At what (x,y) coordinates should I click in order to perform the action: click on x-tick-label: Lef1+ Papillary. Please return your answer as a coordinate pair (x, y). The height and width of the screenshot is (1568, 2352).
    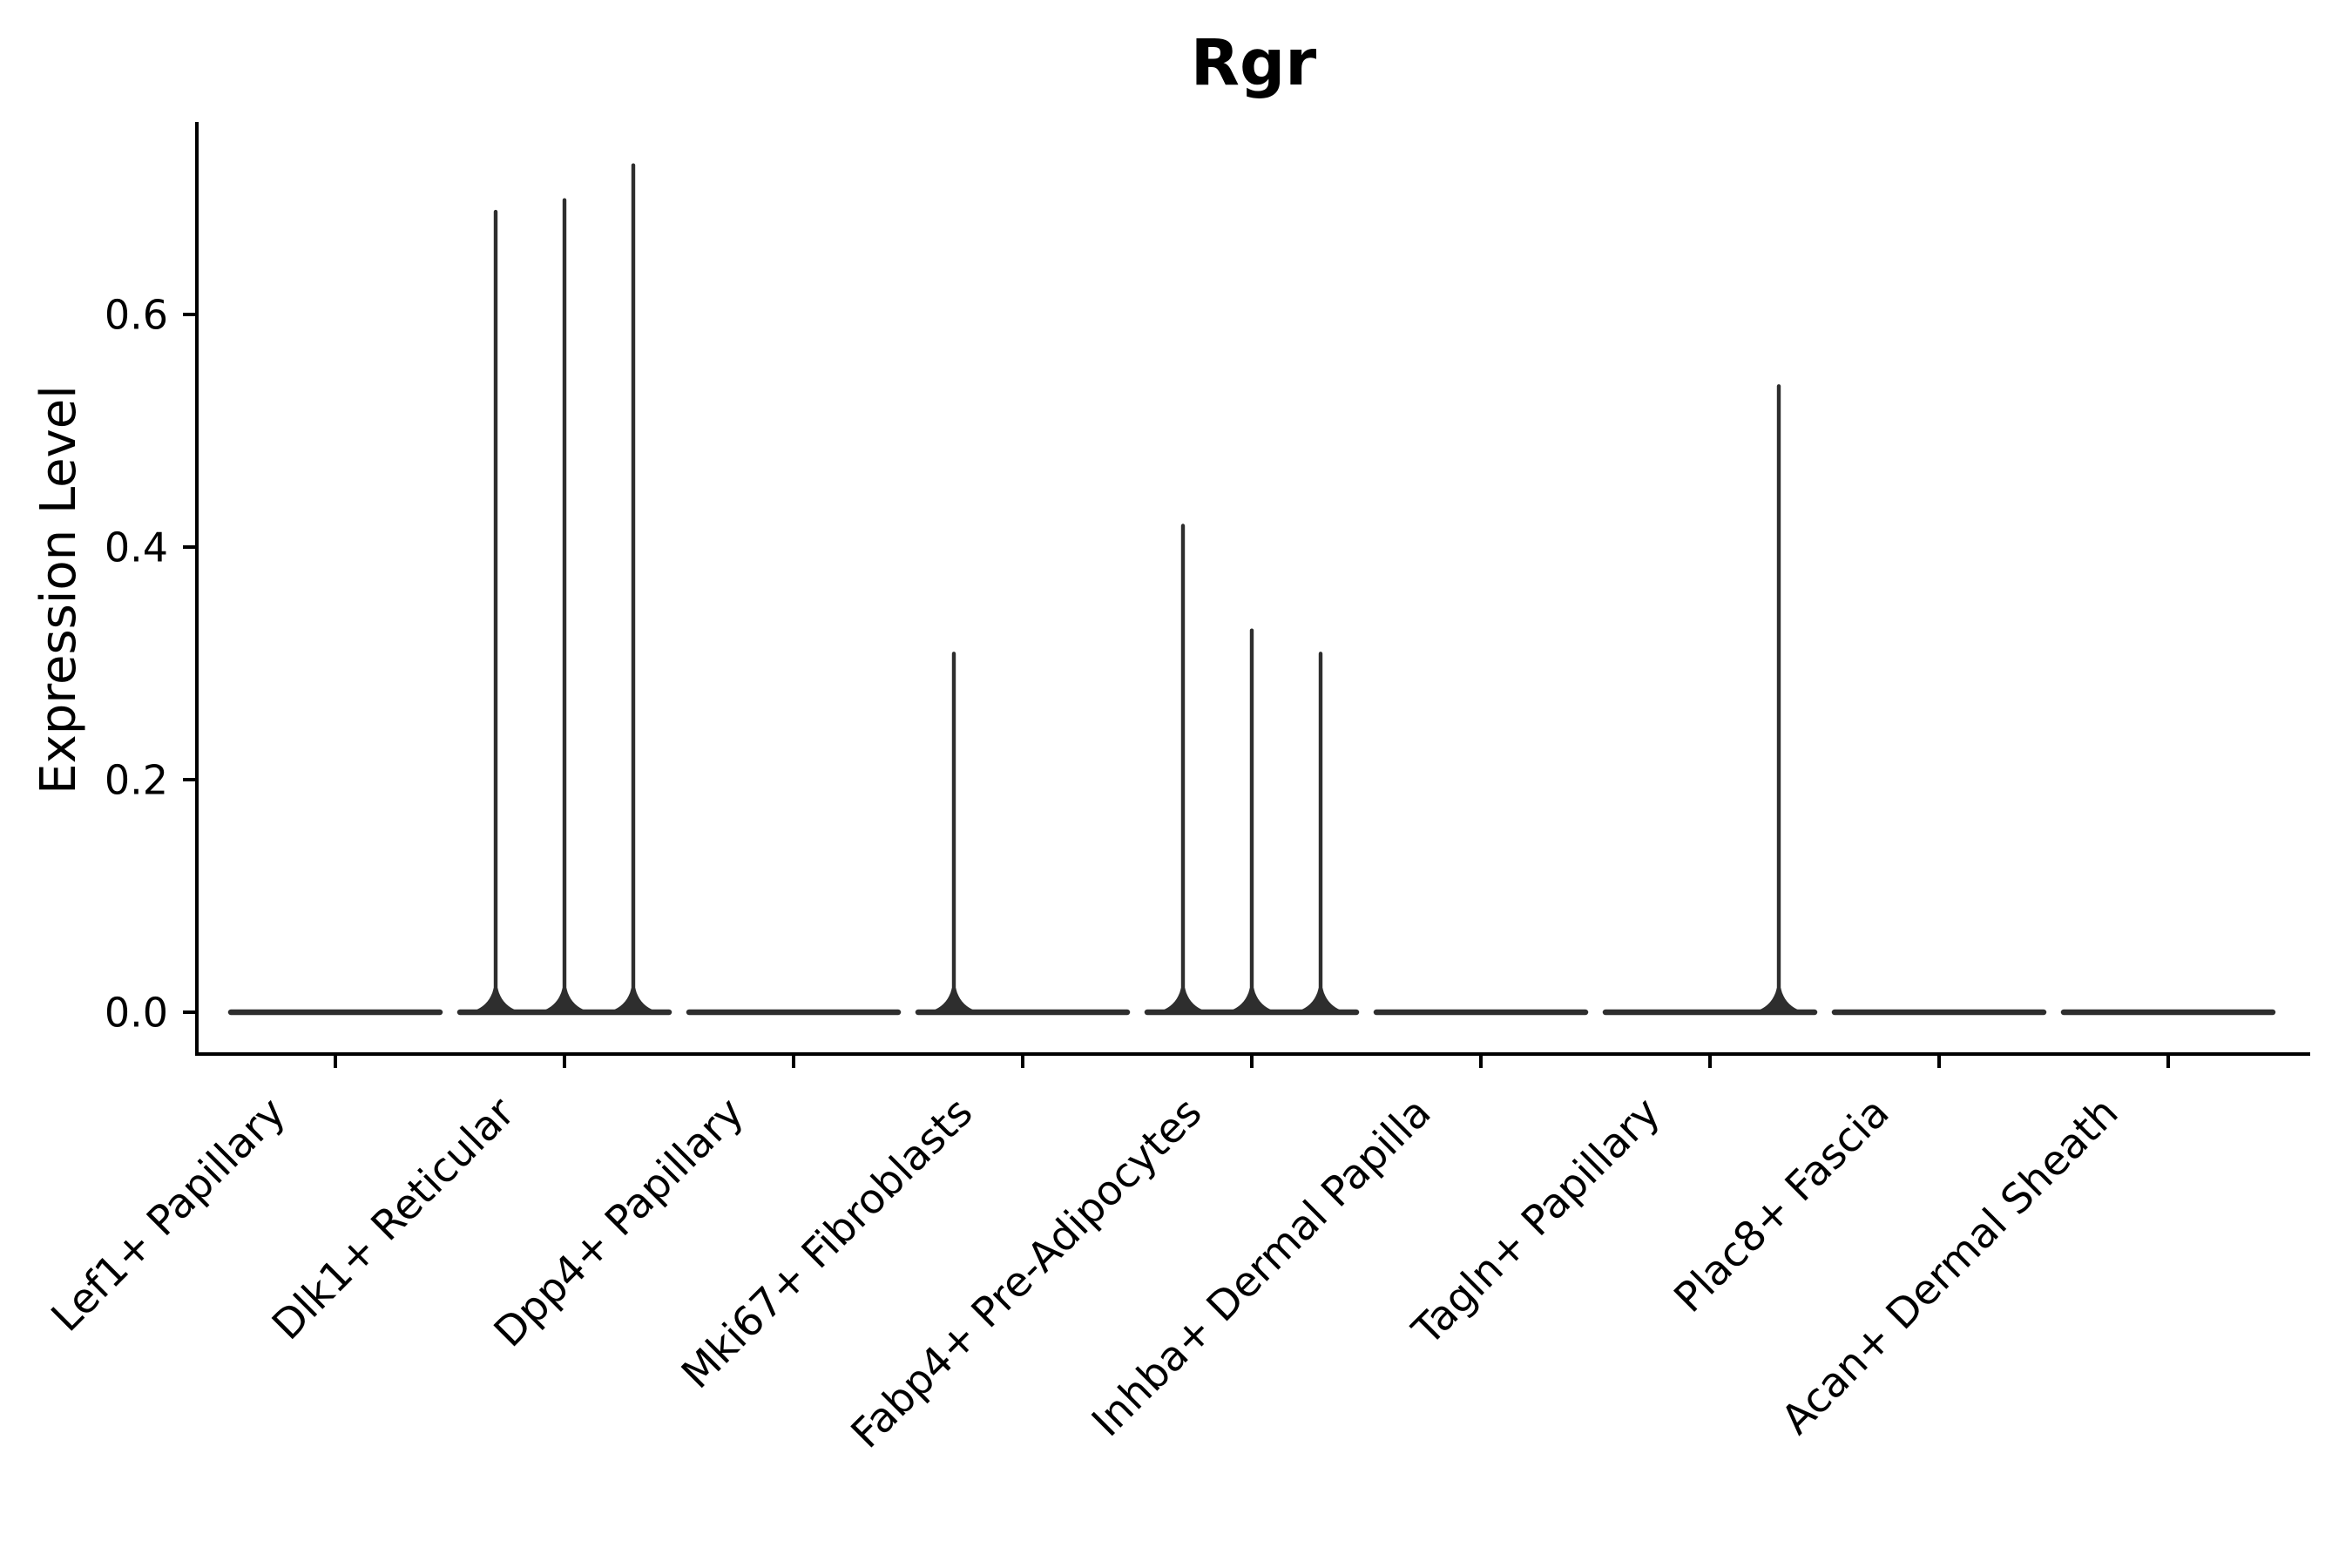
    Looking at the image, I should click on (169, 1215).